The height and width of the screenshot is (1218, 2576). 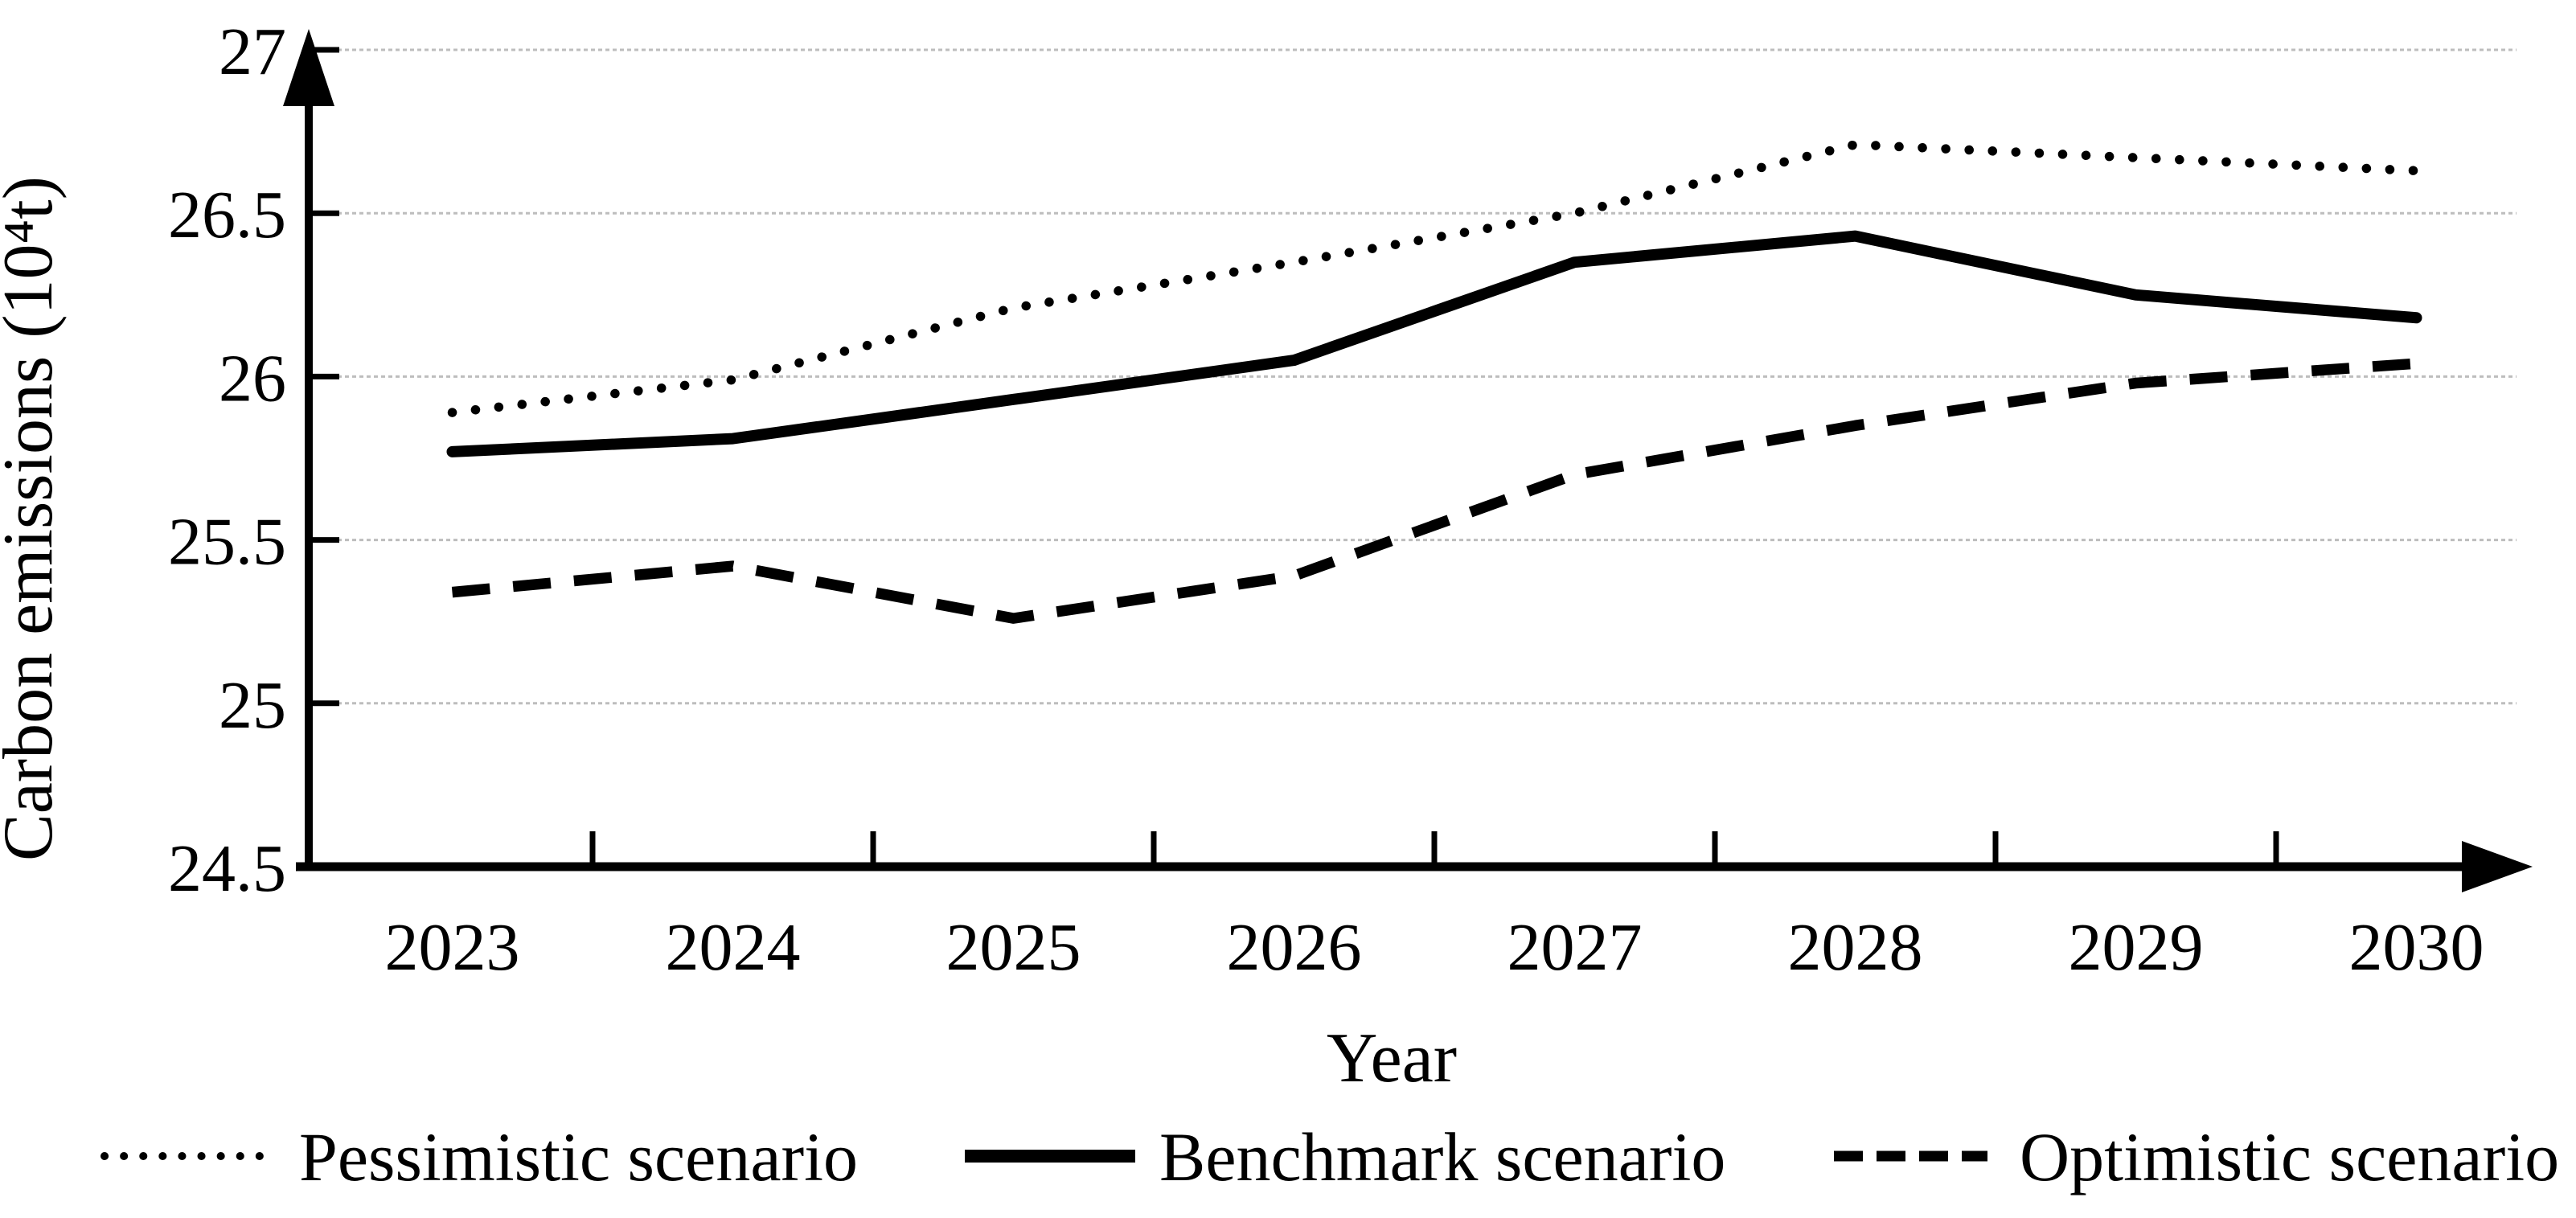 I want to click on x-year-label: 2029, so click(x=2136, y=948).